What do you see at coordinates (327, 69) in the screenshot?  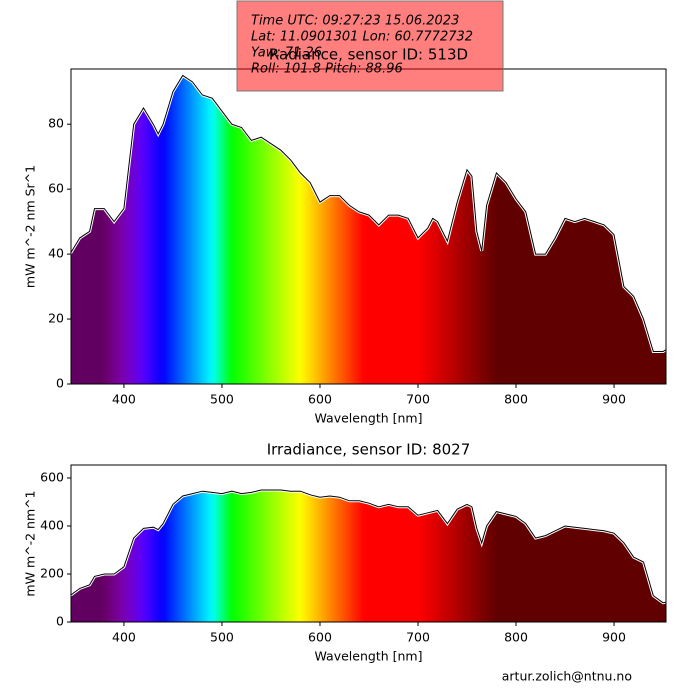 I see `annotation-line: Roll: 101.8 Pitch: 88.96` at bounding box center [327, 69].